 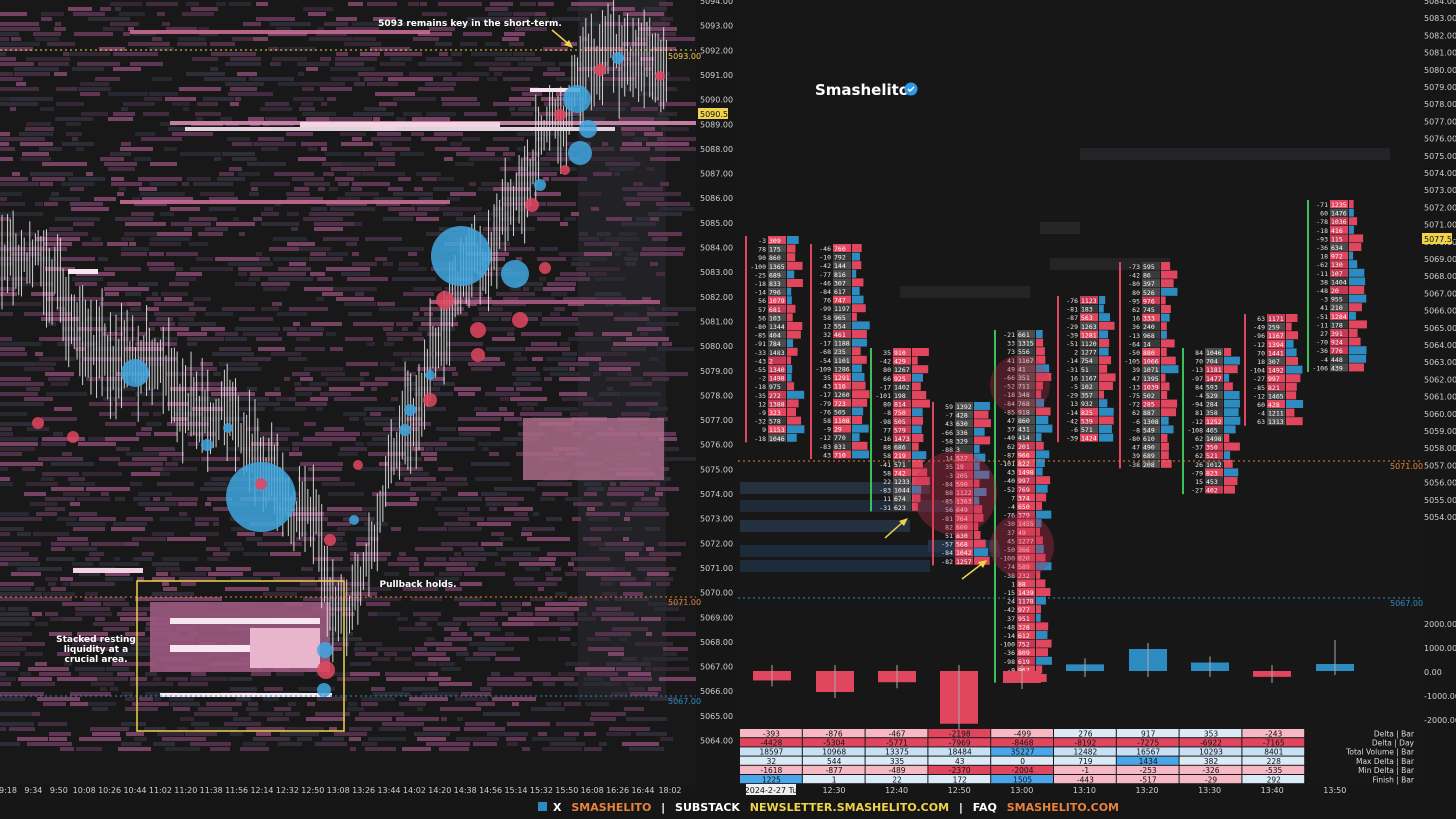 I want to click on left-current-price: 5090.50, so click(x=716, y=114).